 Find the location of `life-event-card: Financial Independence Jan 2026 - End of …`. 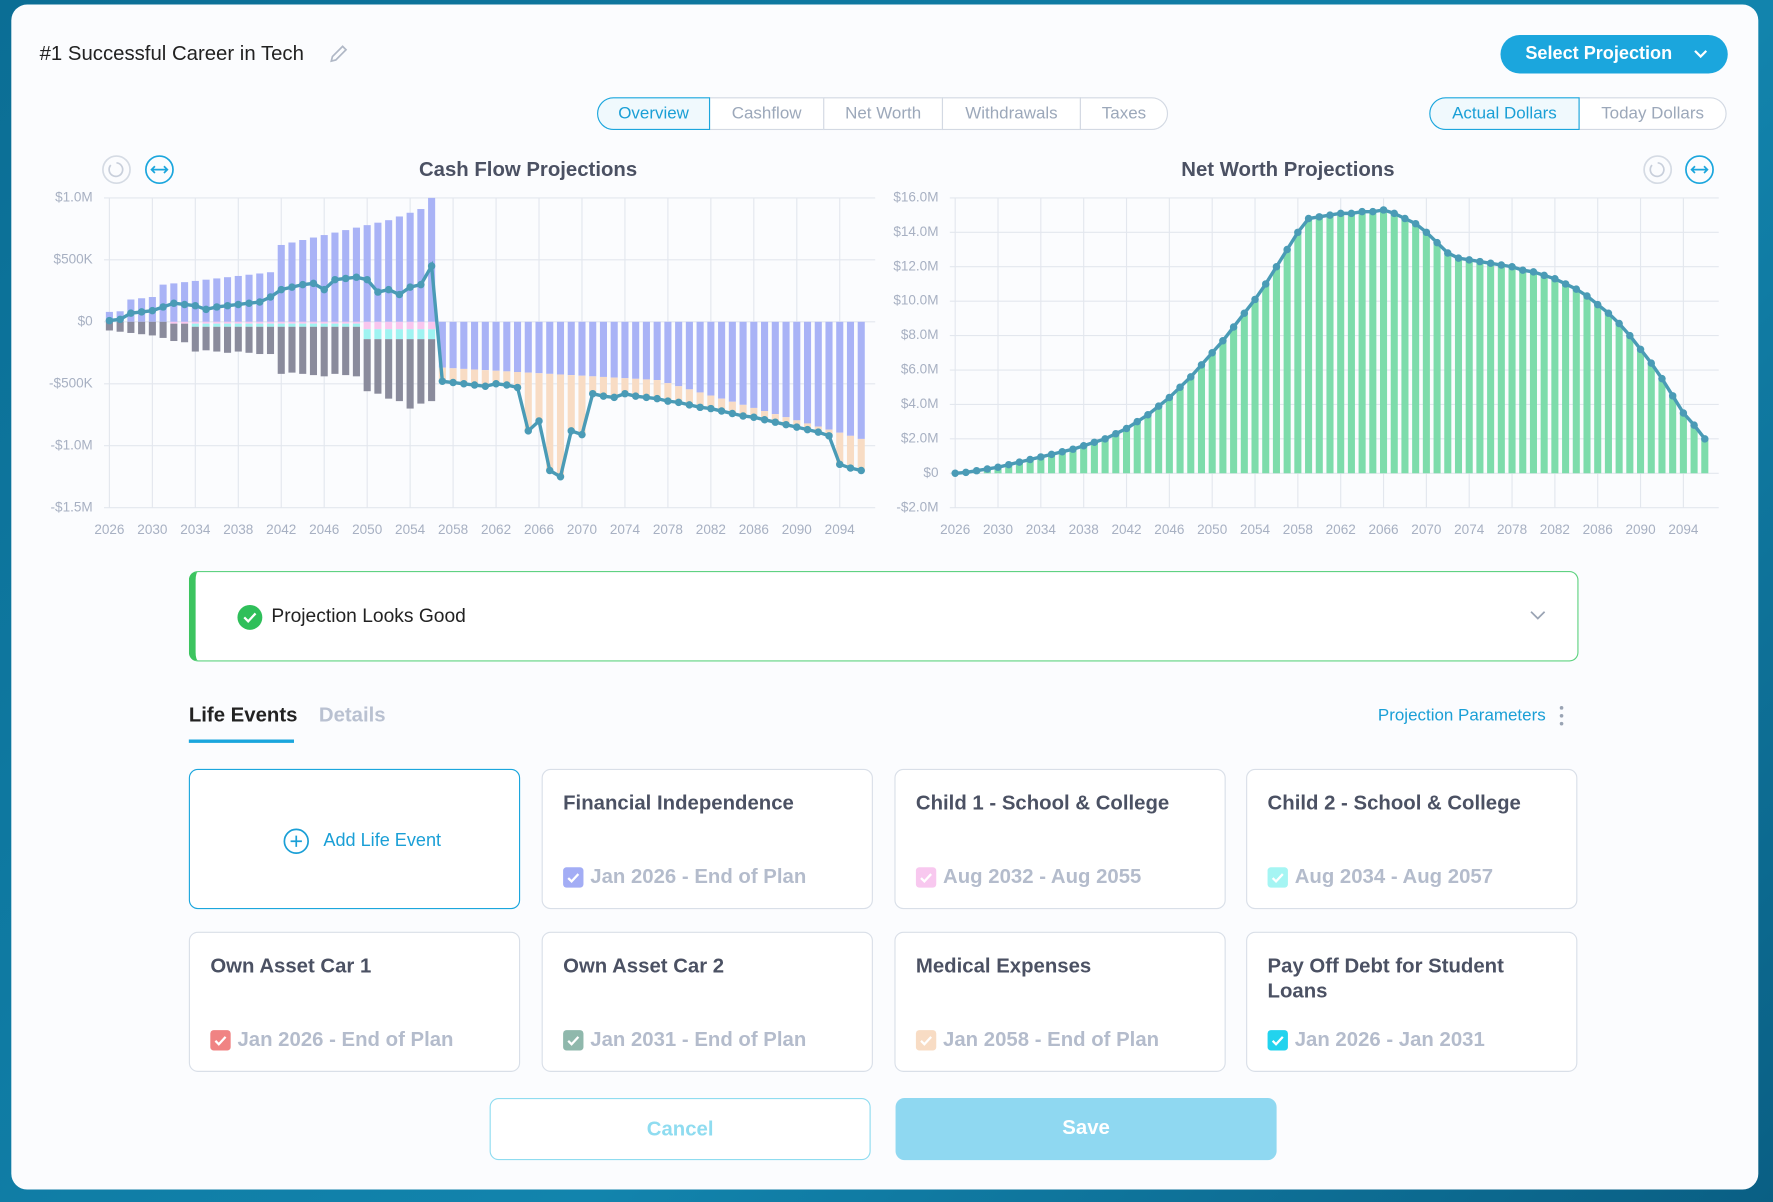

life-event-card: Financial Independence Jan 2026 - End of … is located at coordinates (707, 839).